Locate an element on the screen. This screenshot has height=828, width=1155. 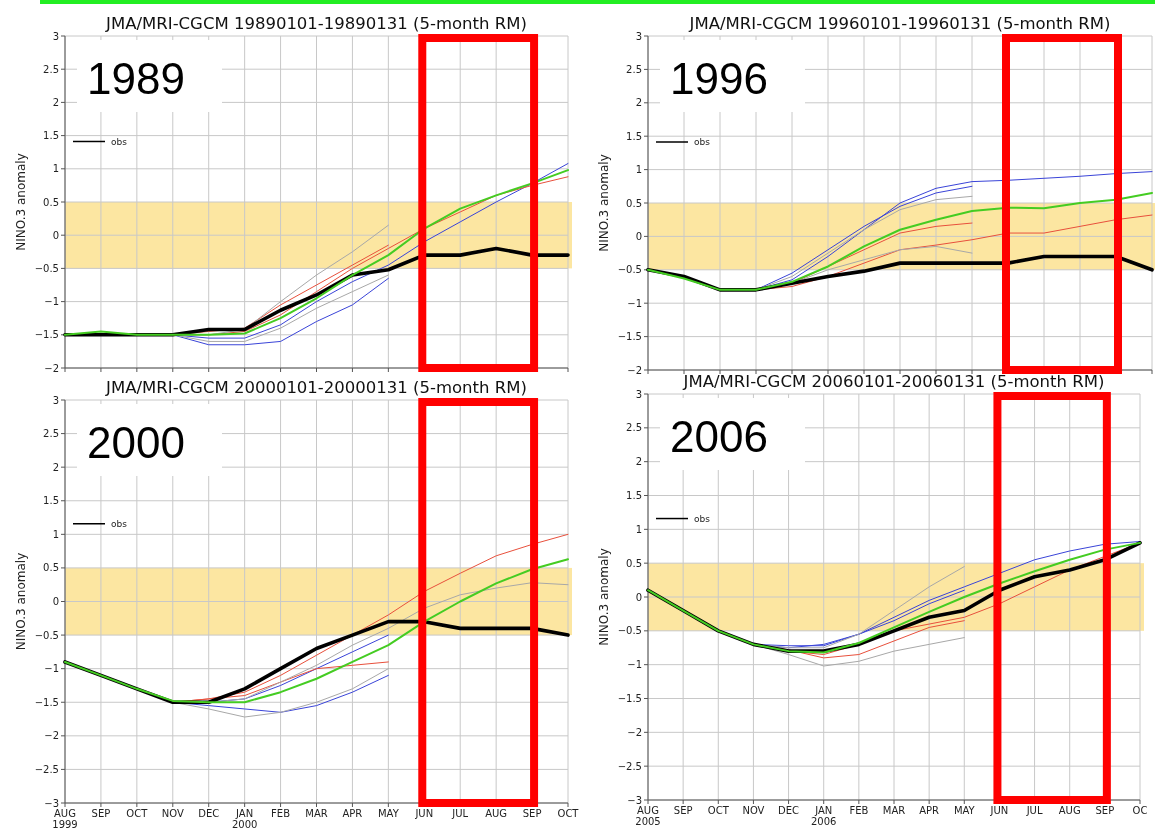
annotation: 2000 is located at coordinates (136, 442).